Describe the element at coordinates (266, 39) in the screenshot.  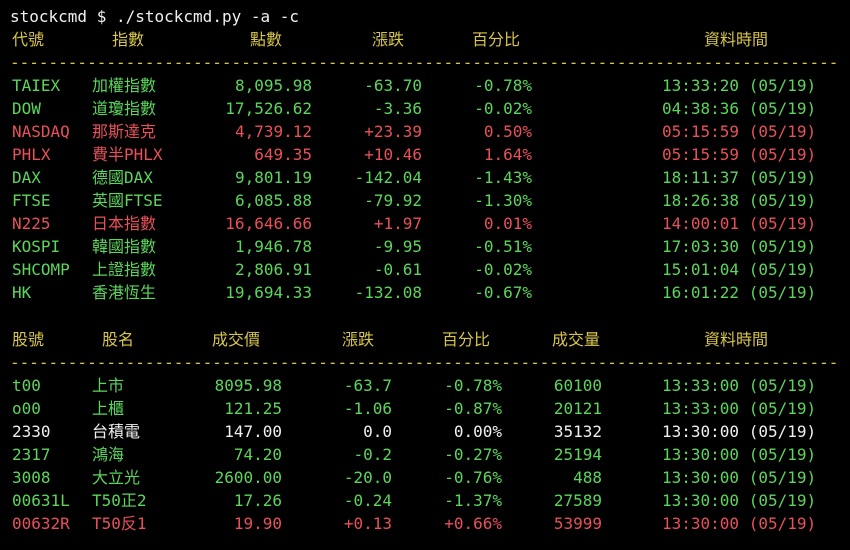
I see `index-header-points: 點數` at that location.